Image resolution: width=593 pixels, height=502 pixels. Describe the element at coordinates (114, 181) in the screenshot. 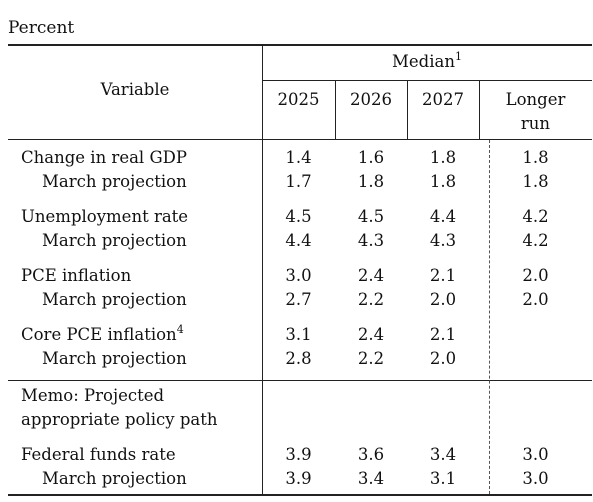

I see `row-label-real-gdp-march: March projection` at that location.